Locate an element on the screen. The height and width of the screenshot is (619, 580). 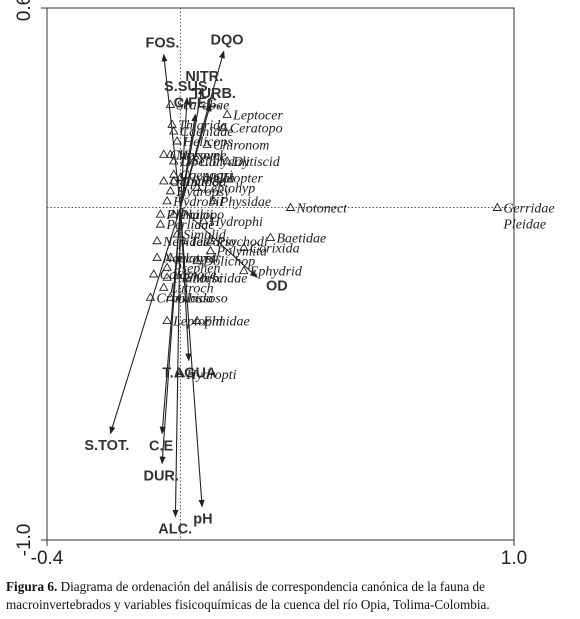
species-label: Calopter is located at coordinates (238, 179).